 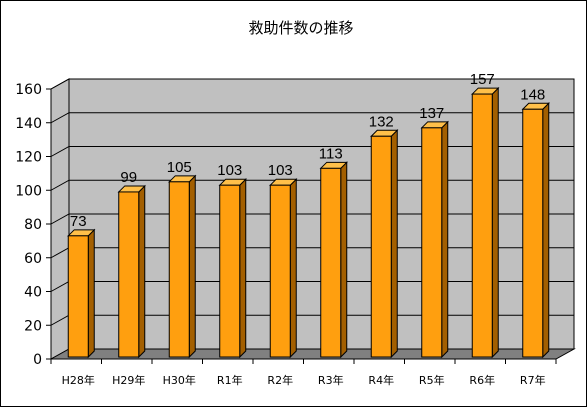 What do you see at coordinates (432, 380) in the screenshot?
I see `x-tick-label: R5年` at bounding box center [432, 380].